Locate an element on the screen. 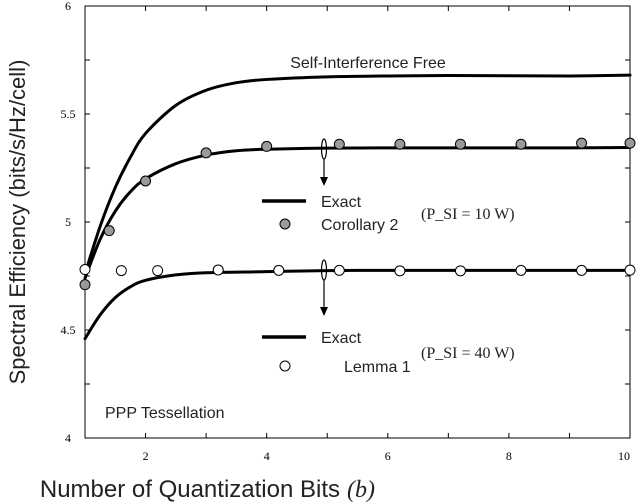 This screenshot has width=640, height=504. group2-marker-label: Lemma 1 is located at coordinates (377, 367).